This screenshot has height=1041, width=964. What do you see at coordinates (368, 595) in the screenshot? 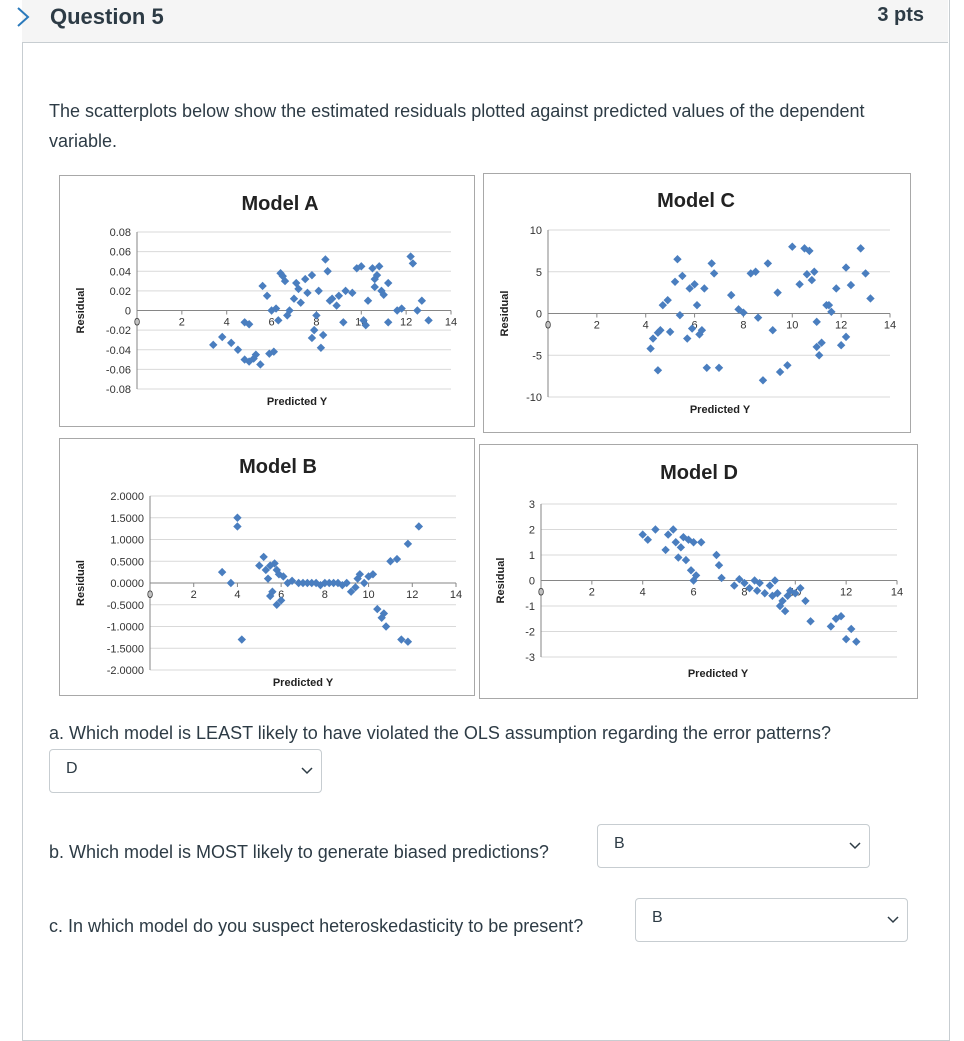
I see `x-tick-label: 10` at bounding box center [368, 595].